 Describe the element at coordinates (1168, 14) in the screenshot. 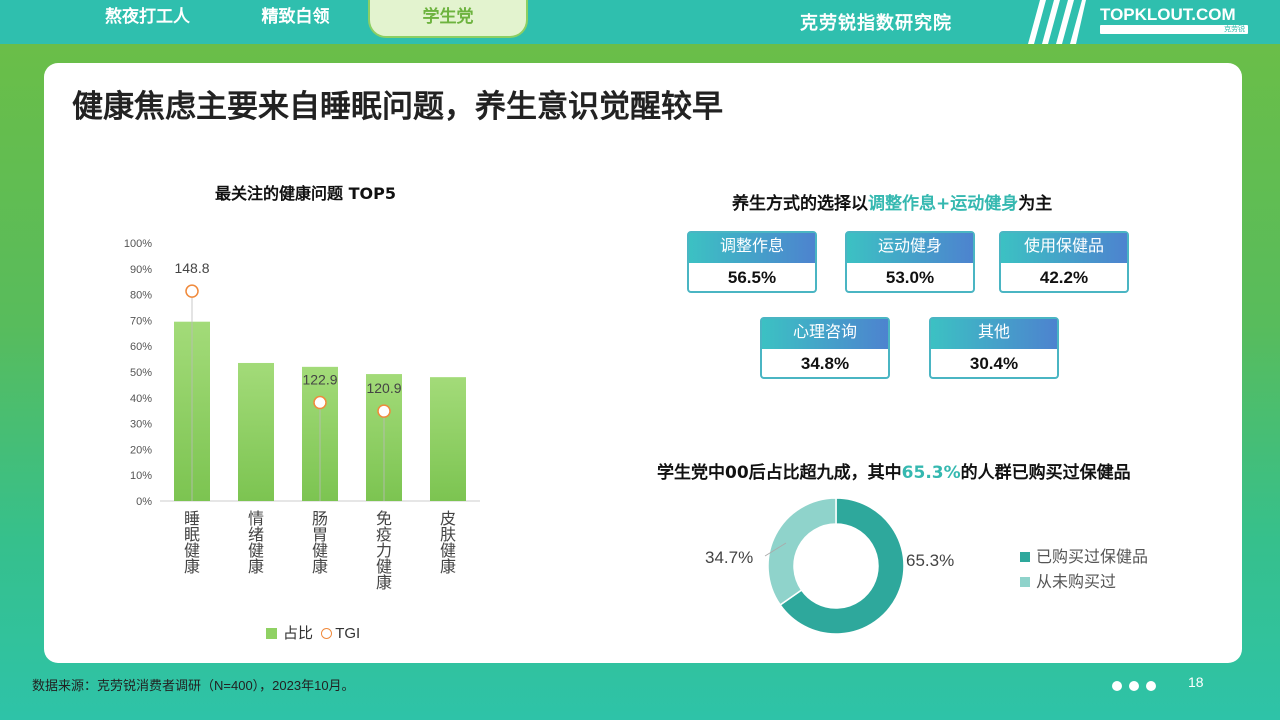

I see `brand-logo: TOPKLOUT.COM` at that location.